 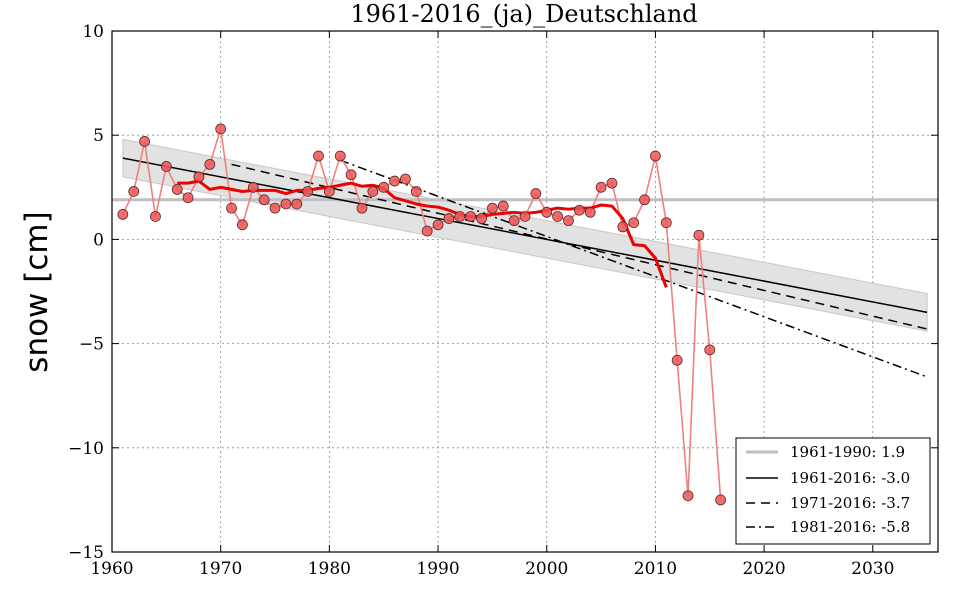 I want to click on y-tick-label: −10, so click(x=86, y=449).